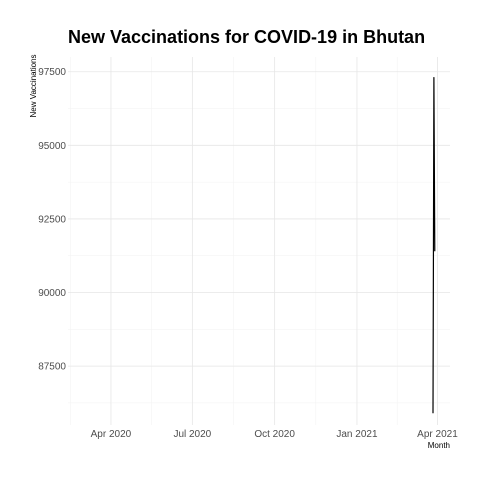  I want to click on y-tick-label: 97500, so click(52, 72).